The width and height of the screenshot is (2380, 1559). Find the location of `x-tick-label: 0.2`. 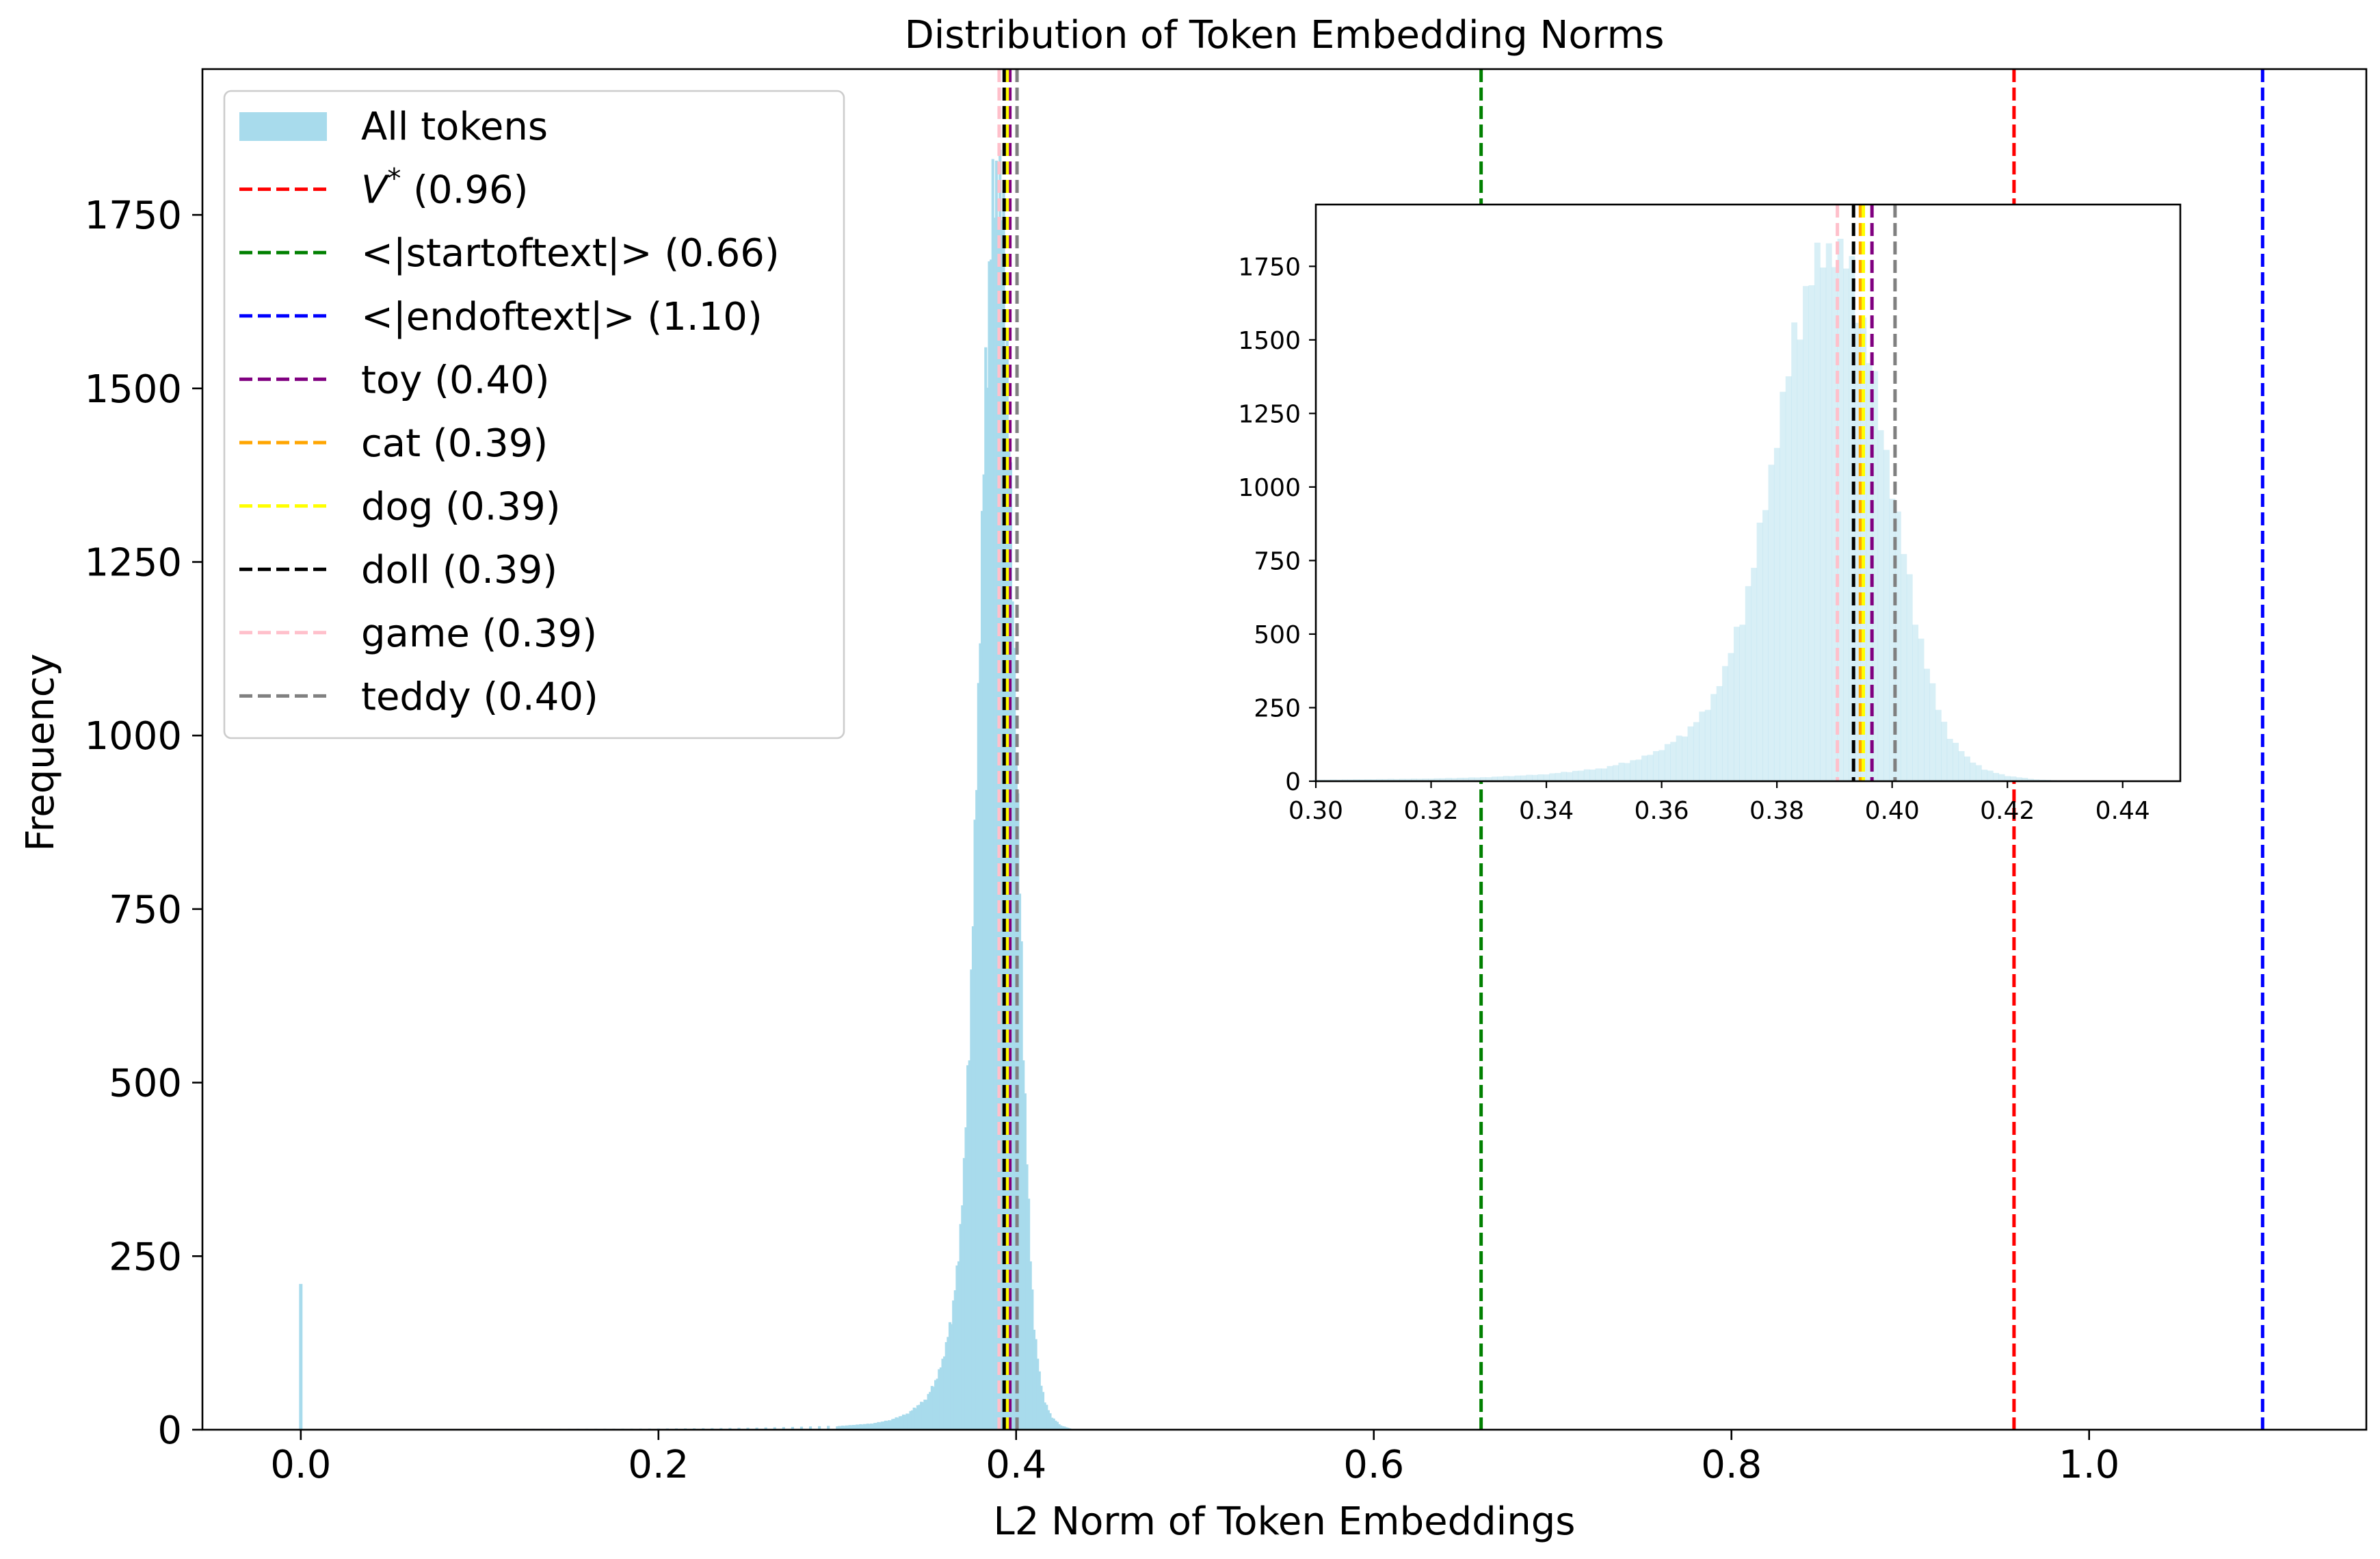

x-tick-label: 0.2 is located at coordinates (658, 1465).